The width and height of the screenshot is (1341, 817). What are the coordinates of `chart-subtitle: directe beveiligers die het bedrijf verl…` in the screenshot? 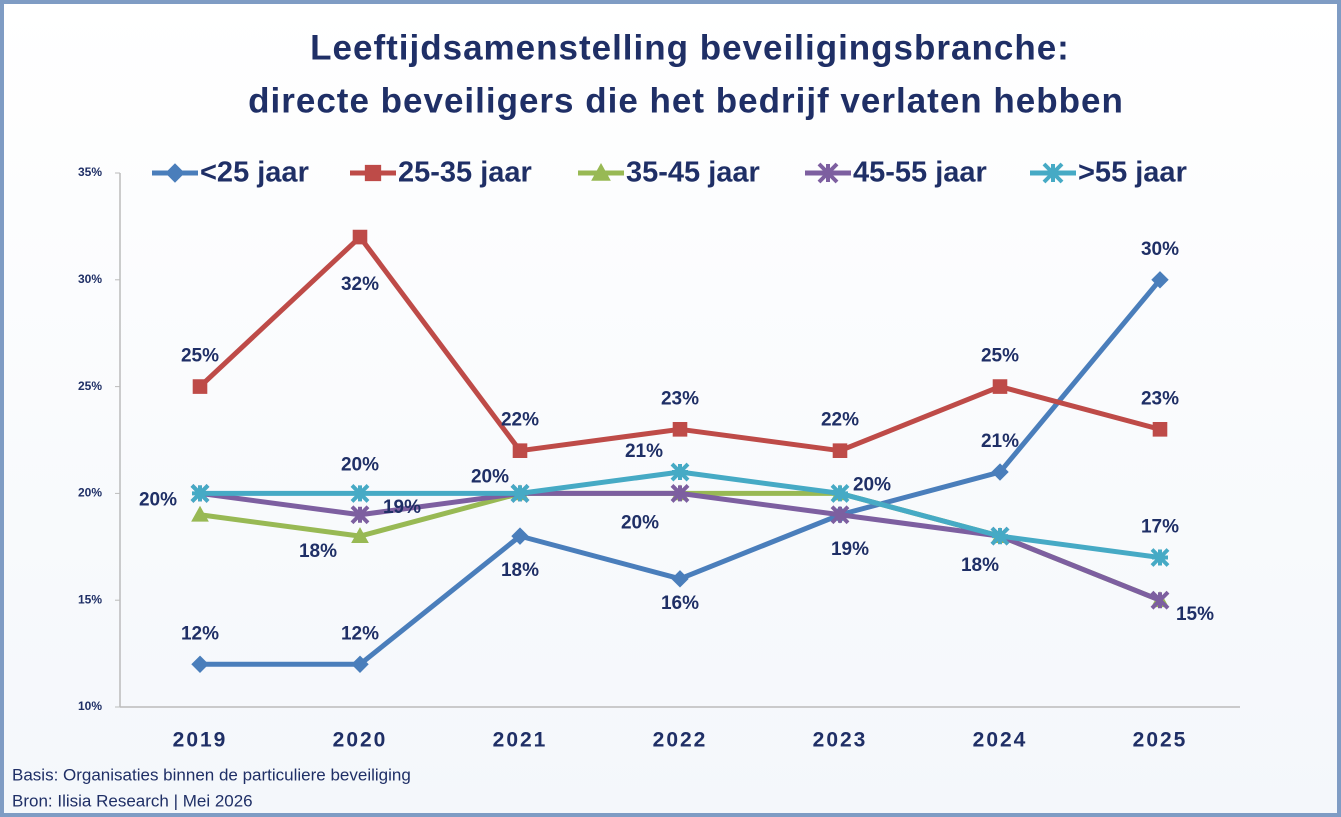 It's located at (686, 100).